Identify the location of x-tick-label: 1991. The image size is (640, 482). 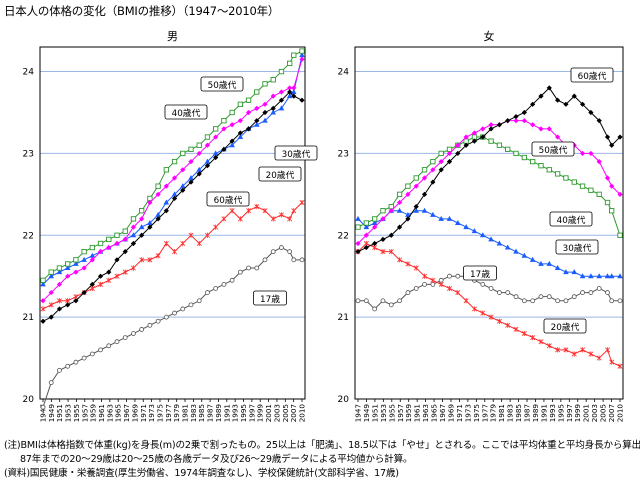
(543, 413).